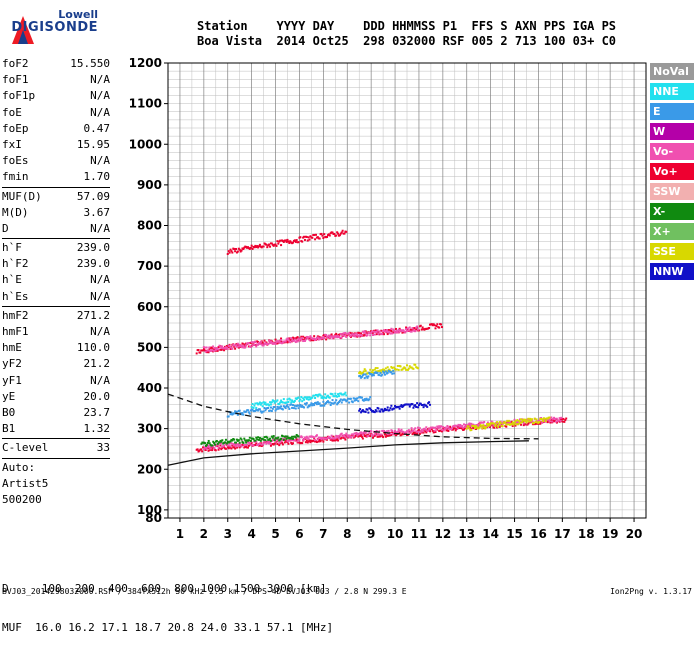 This screenshot has height=647, width=700. Describe the element at coordinates (145, 144) in the screenshot. I see `y-tick-label: 1000` at that location.